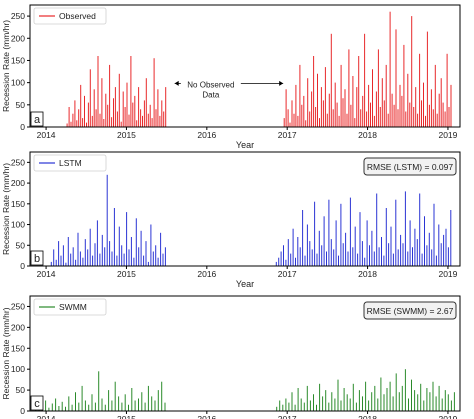 Image resolution: width=474 pixels, height=419 pixels. I want to click on rmse-text: RMSE (LSTM) = 0.097, so click(410, 167).